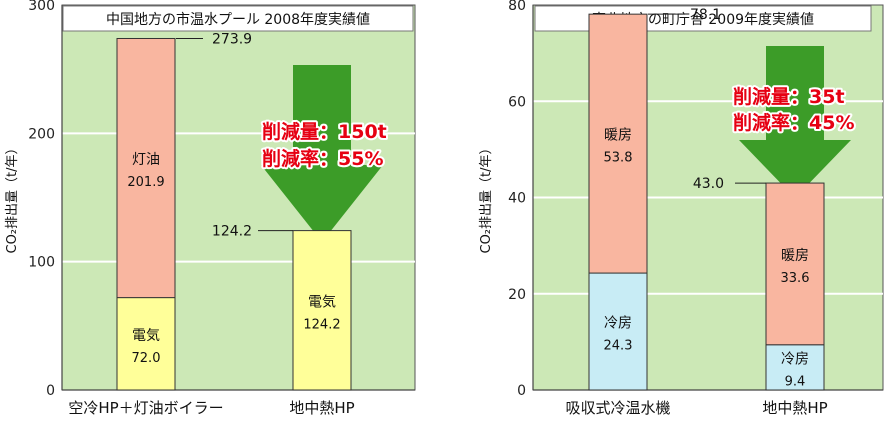 The image size is (885, 427). I want to click on total-label: 273.9, so click(232, 39).